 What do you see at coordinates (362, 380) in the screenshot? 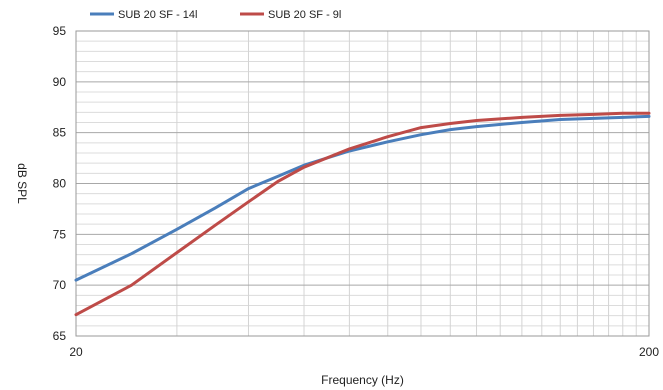
I see `x-axis-title: Frequency (Hz)` at bounding box center [362, 380].